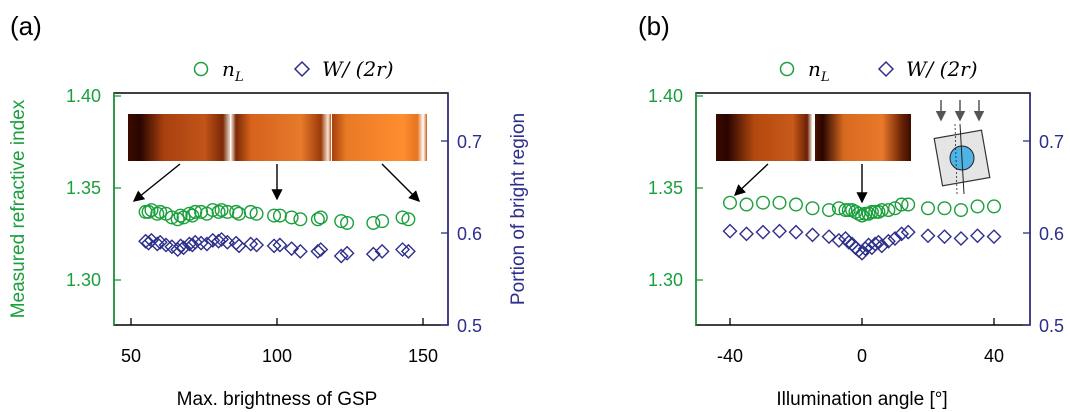  Describe the element at coordinates (18, 208) in the screenshot. I see `y-left-axis-label-a: Measured refractive index` at that location.